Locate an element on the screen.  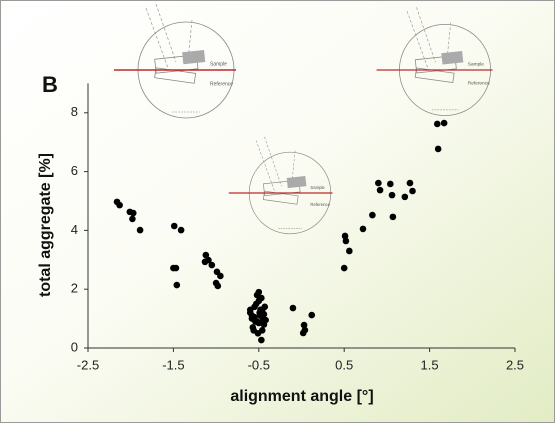
x-tick-label: -1.5 is located at coordinates (173, 364).